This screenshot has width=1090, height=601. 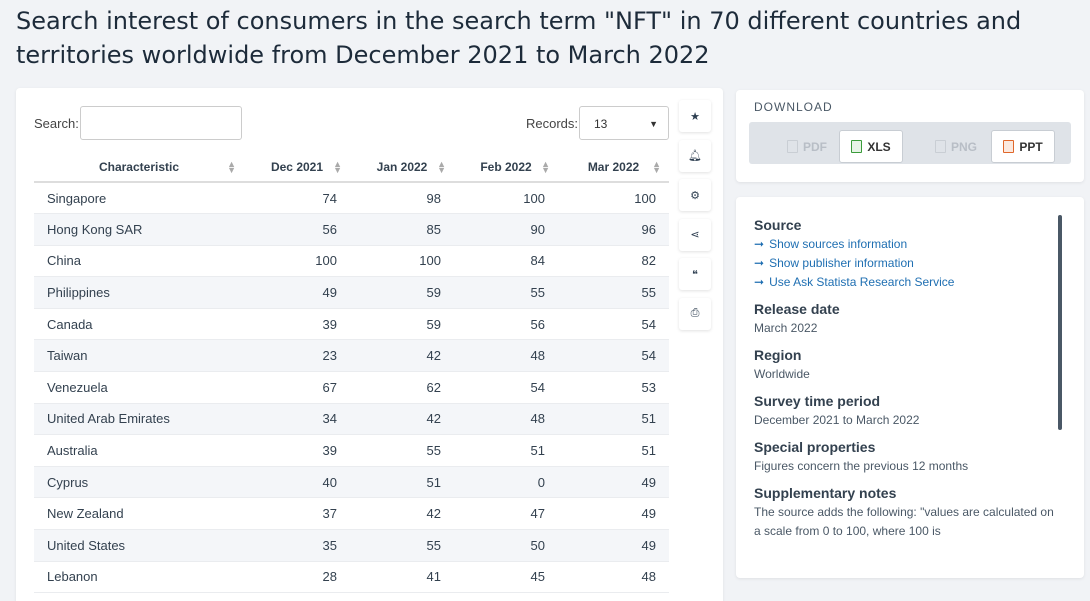 What do you see at coordinates (837, 420) in the screenshot?
I see `survey-period-value: December 2021 to March 2022` at bounding box center [837, 420].